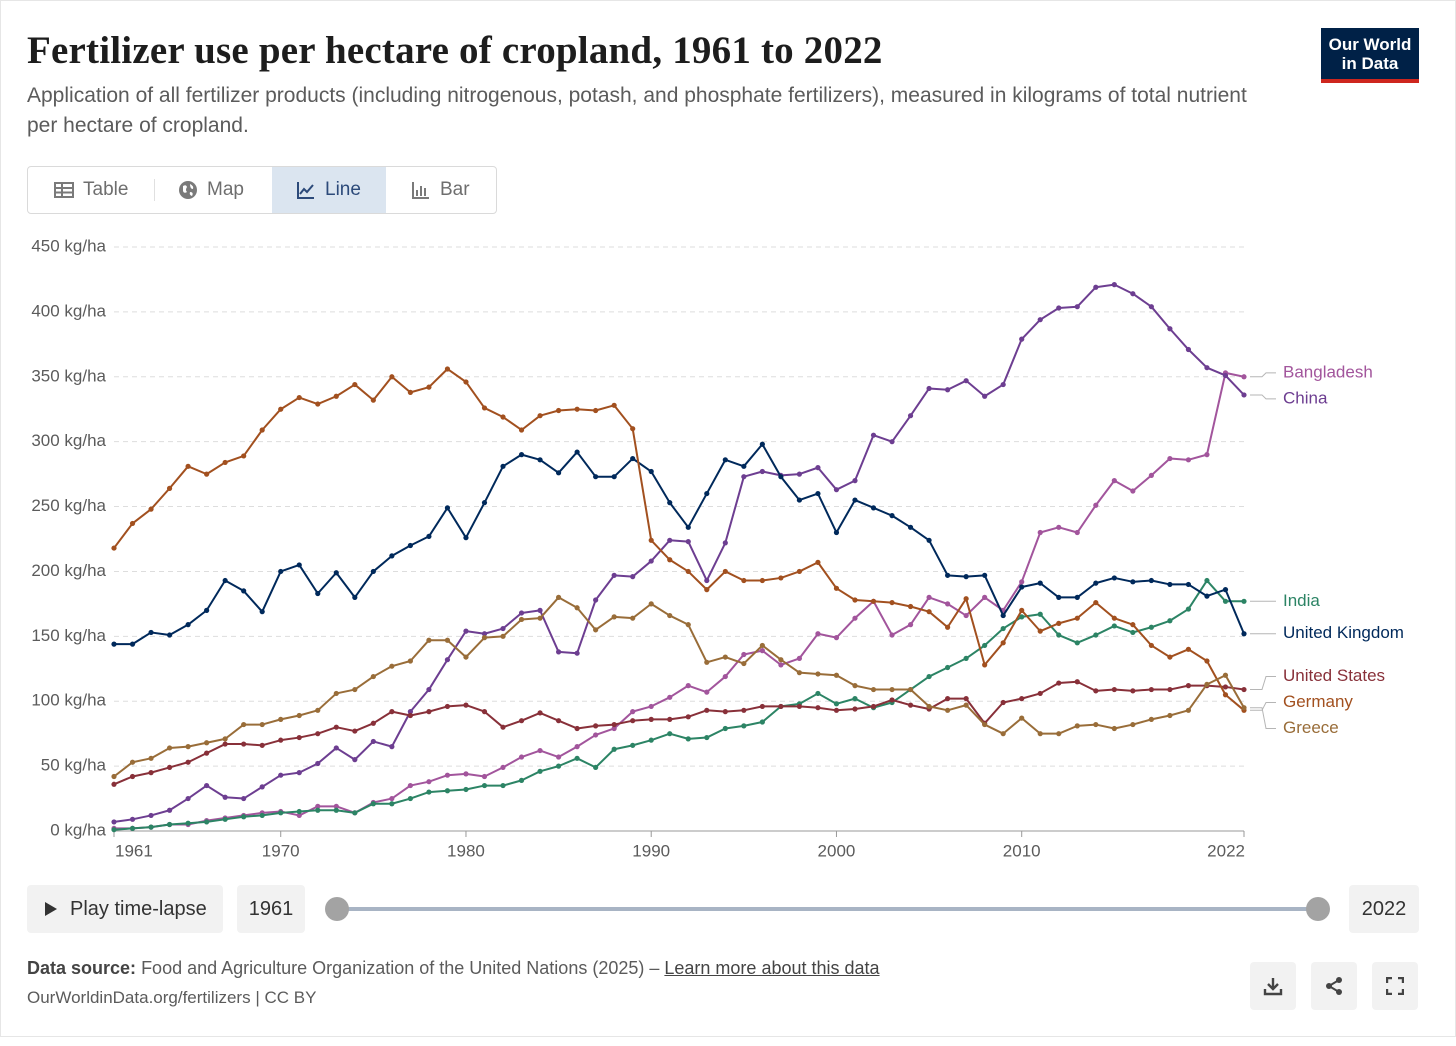 This screenshot has height=1046, width=1456. I want to click on tab: Bar, so click(441, 190).